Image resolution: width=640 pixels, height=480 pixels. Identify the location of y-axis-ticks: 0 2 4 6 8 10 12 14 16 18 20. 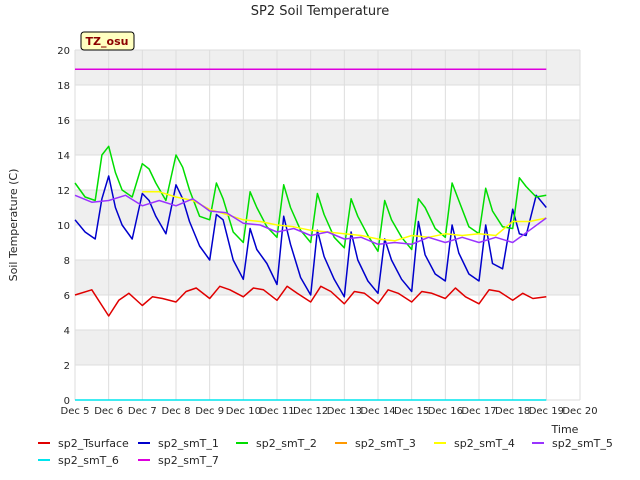
(63, 226).